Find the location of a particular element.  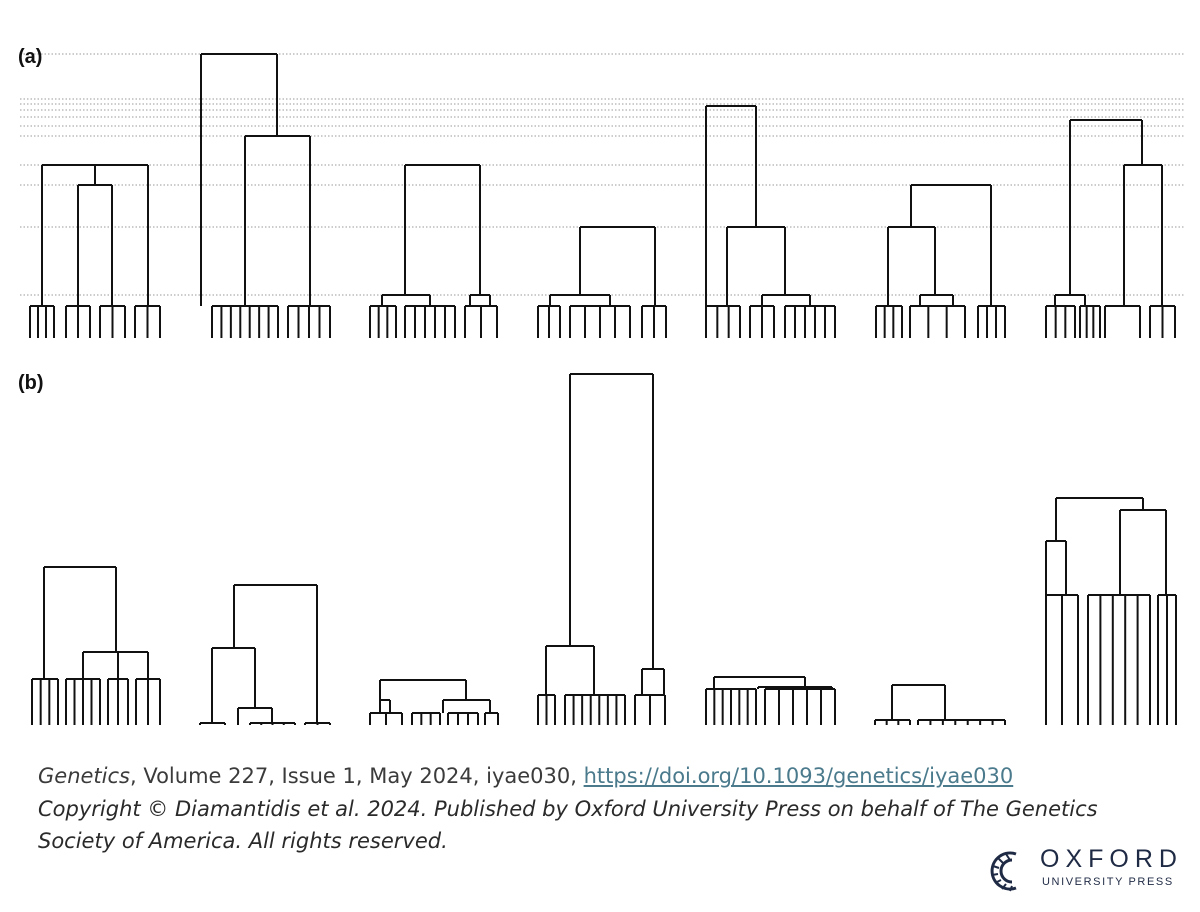

oxford-emblem-icon is located at coordinates (1003, 871).